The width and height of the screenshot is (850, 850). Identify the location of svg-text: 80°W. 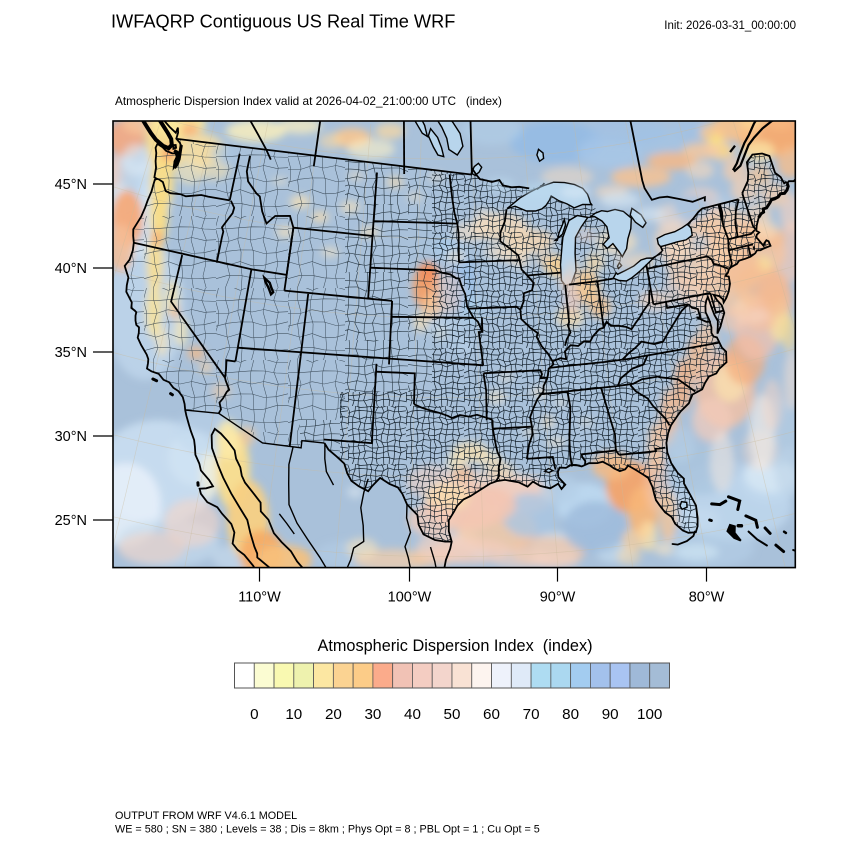
(707, 598).